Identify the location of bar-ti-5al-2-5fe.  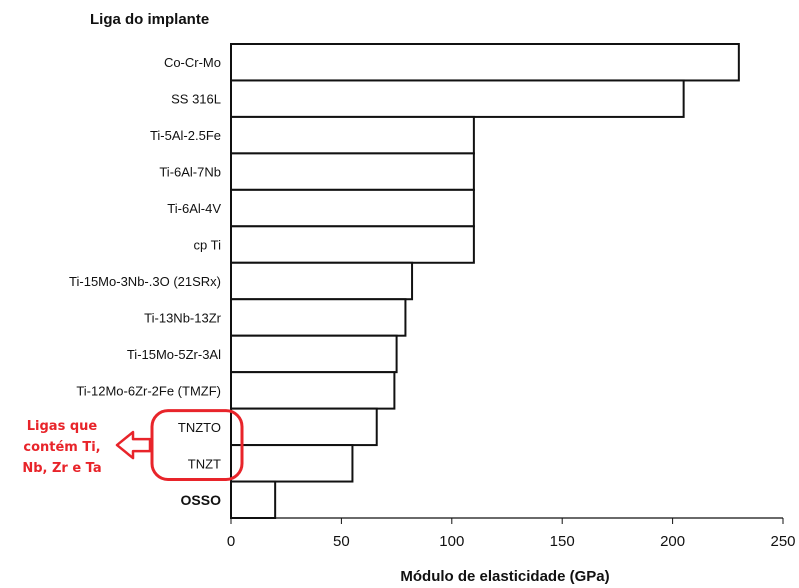
(352, 135).